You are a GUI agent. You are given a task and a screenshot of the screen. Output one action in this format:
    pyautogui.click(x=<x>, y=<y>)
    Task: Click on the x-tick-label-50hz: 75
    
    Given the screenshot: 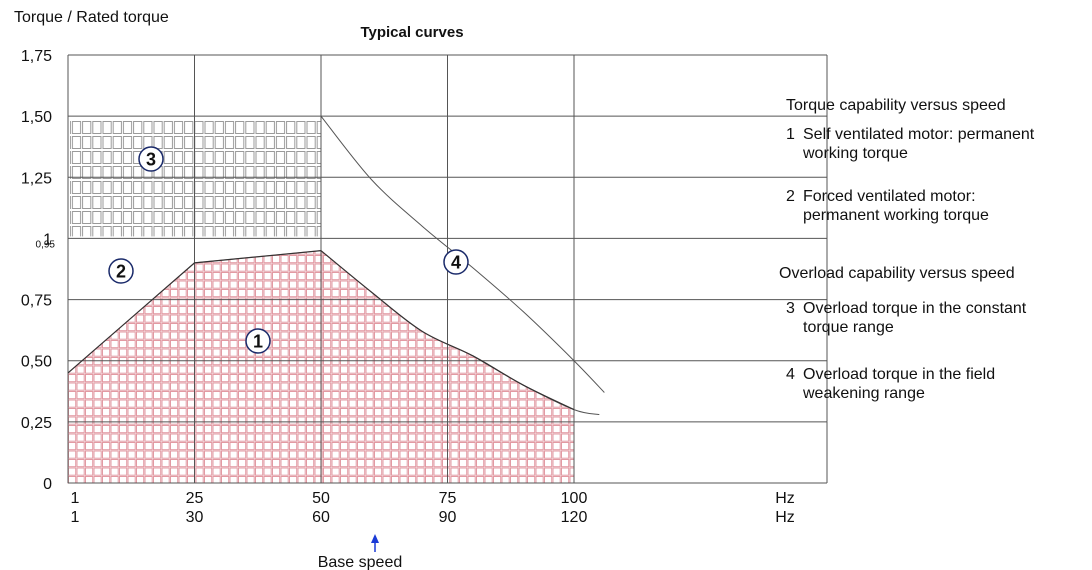 What is the action you would take?
    pyautogui.click(x=448, y=498)
    